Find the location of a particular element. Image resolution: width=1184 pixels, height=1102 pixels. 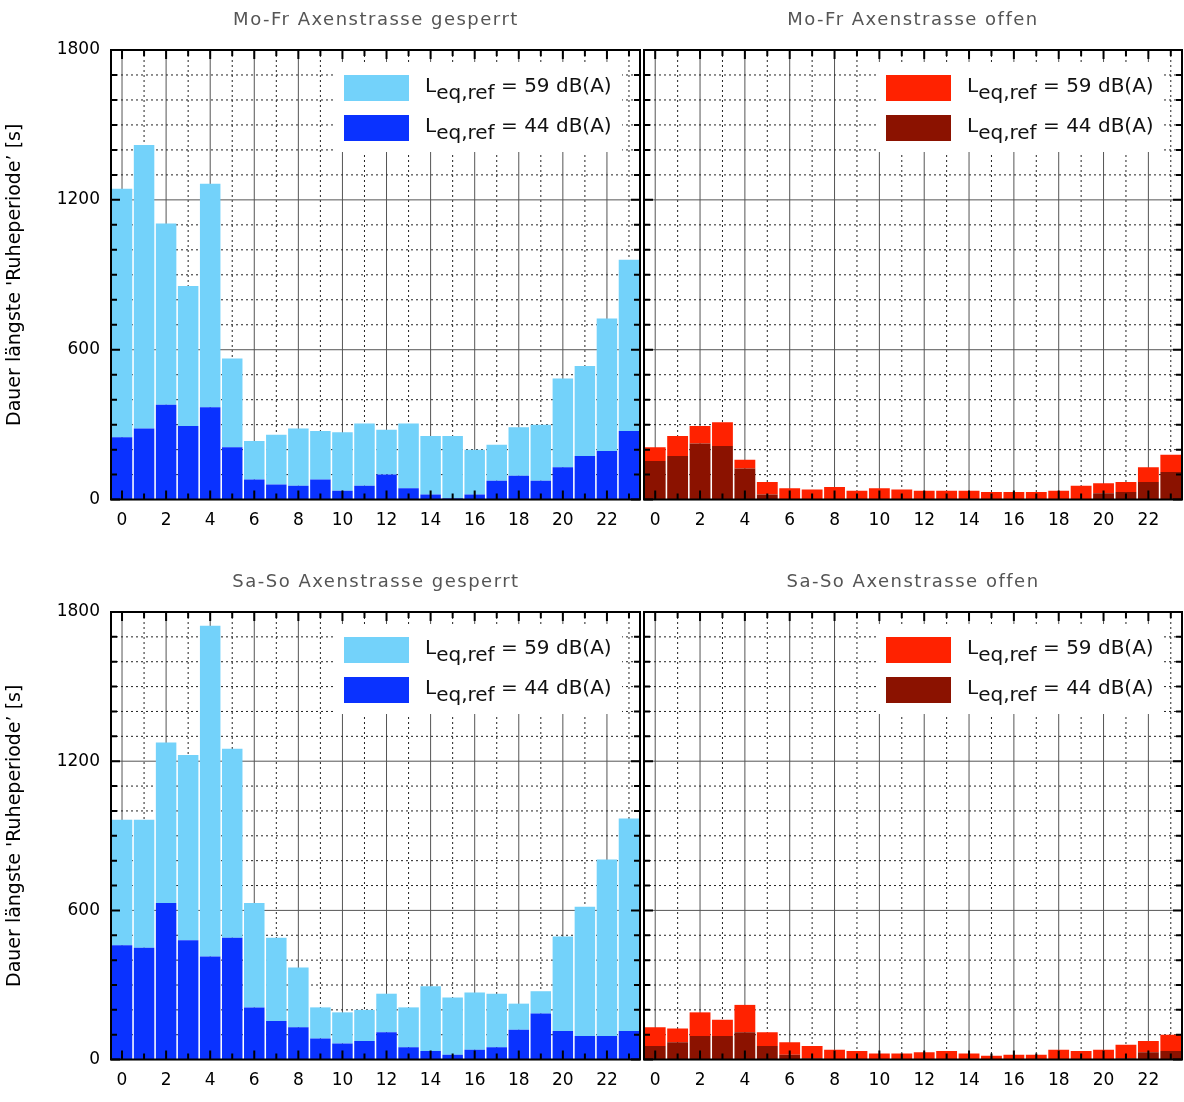

chart-title: Sa-So Axenstrasse offen is located at coordinates (913, 580).